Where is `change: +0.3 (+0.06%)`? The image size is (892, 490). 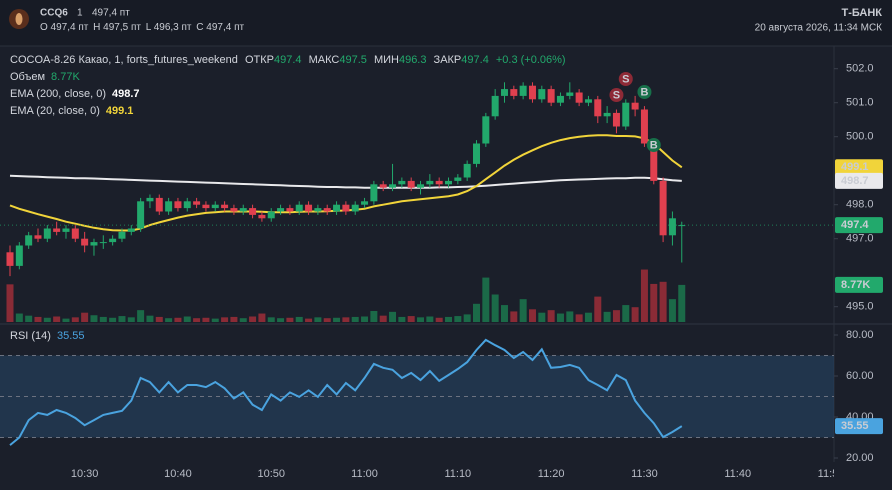
change: +0.3 (+0.06%) is located at coordinates (531, 60).